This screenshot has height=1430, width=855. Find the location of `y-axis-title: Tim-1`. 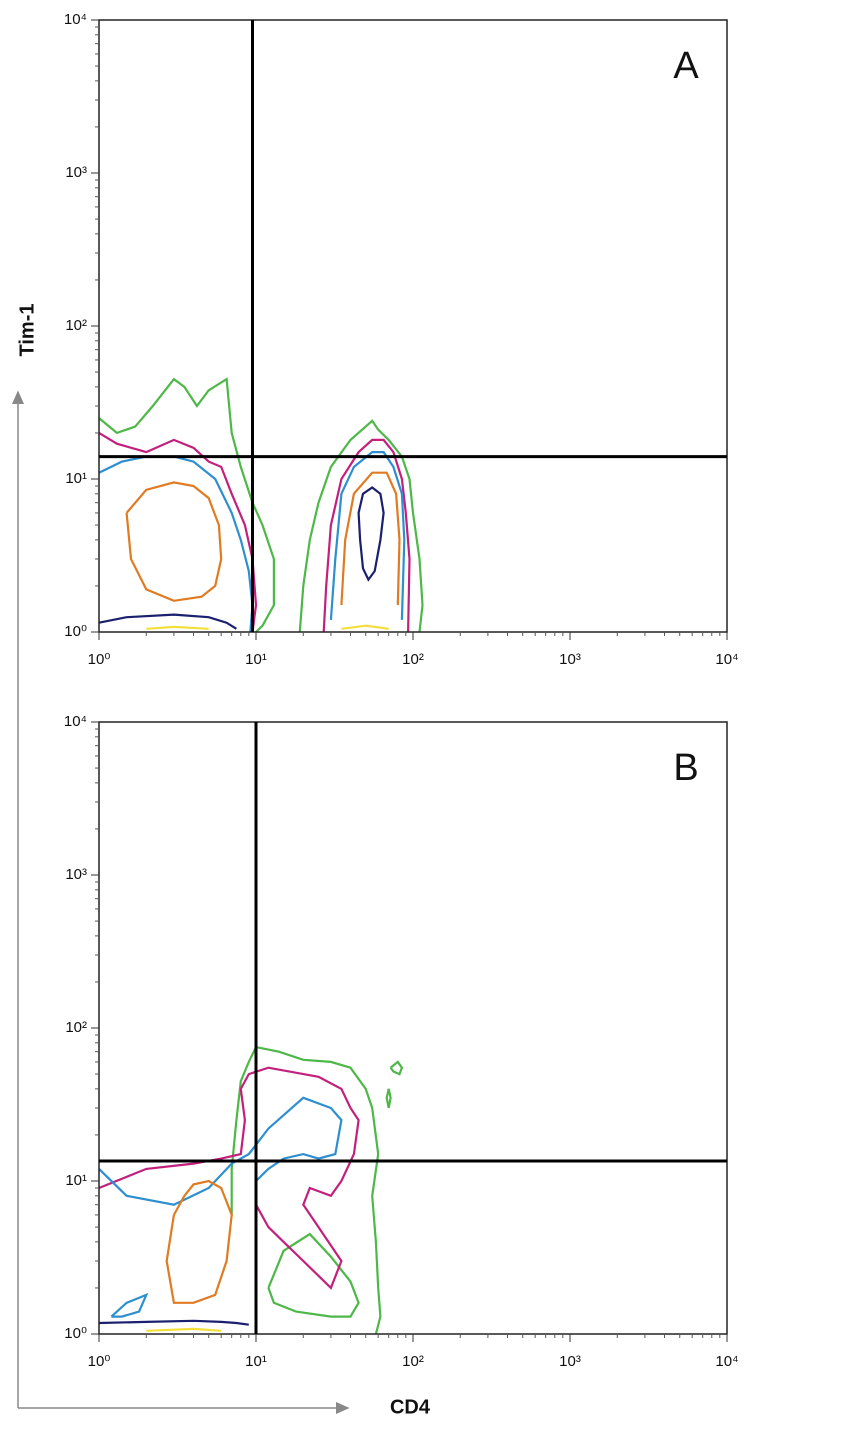

y-axis-title: Tim-1 is located at coordinates (27, 330).